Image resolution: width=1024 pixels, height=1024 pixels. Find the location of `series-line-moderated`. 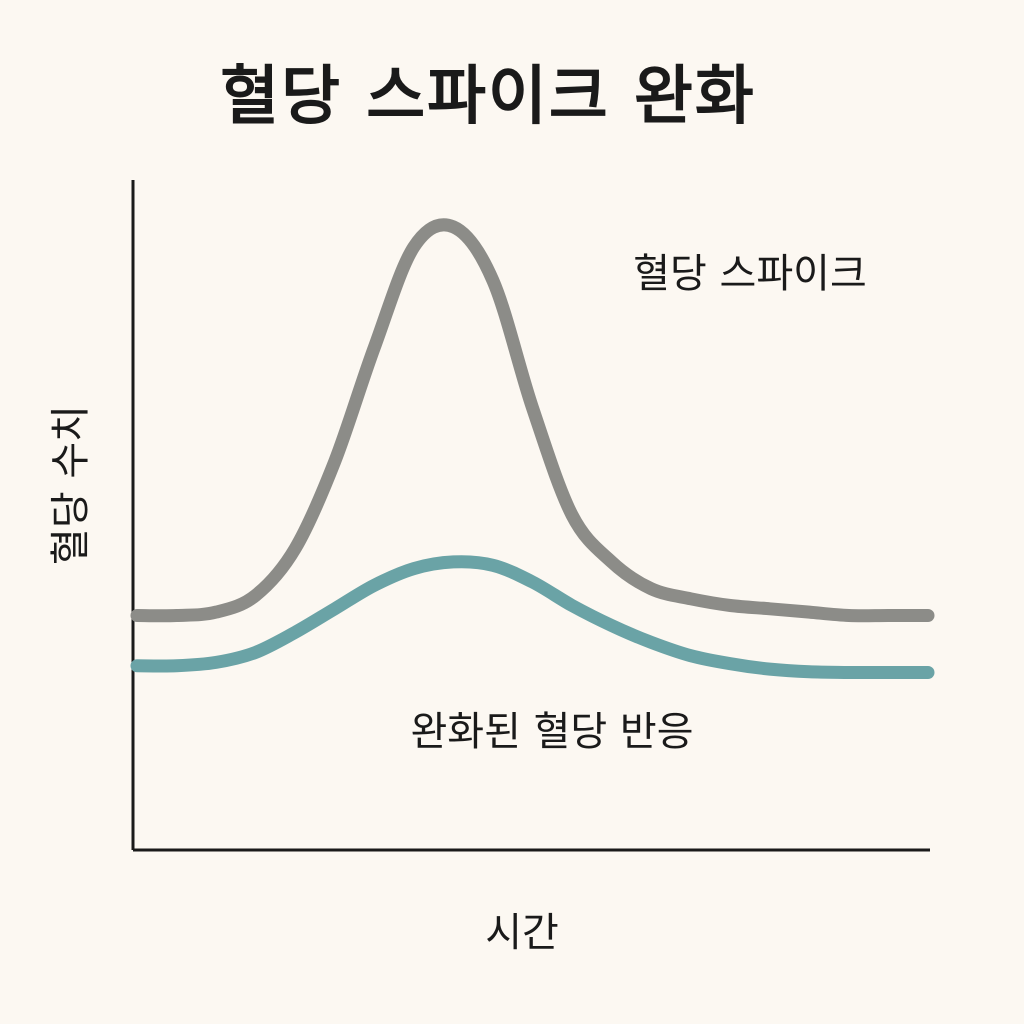

series-line-moderated is located at coordinates (532, 617).